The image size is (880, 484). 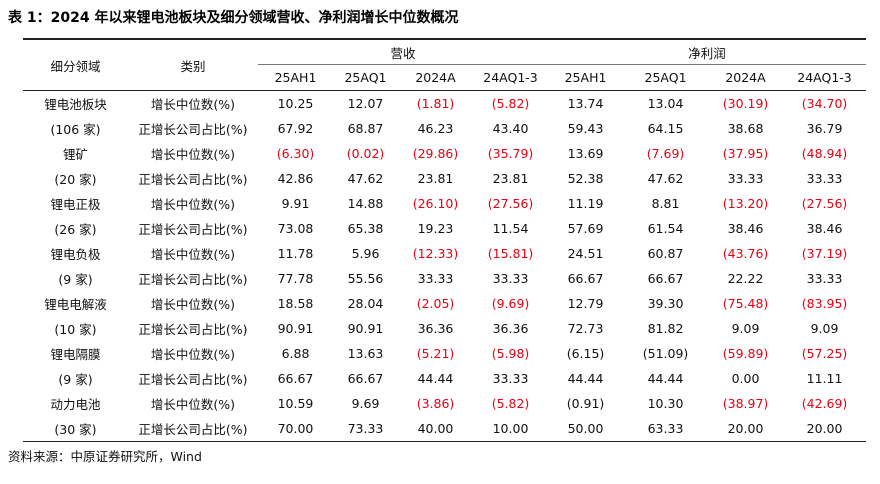 I want to click on segment-name: 锂电电解液, so click(x=75, y=304).